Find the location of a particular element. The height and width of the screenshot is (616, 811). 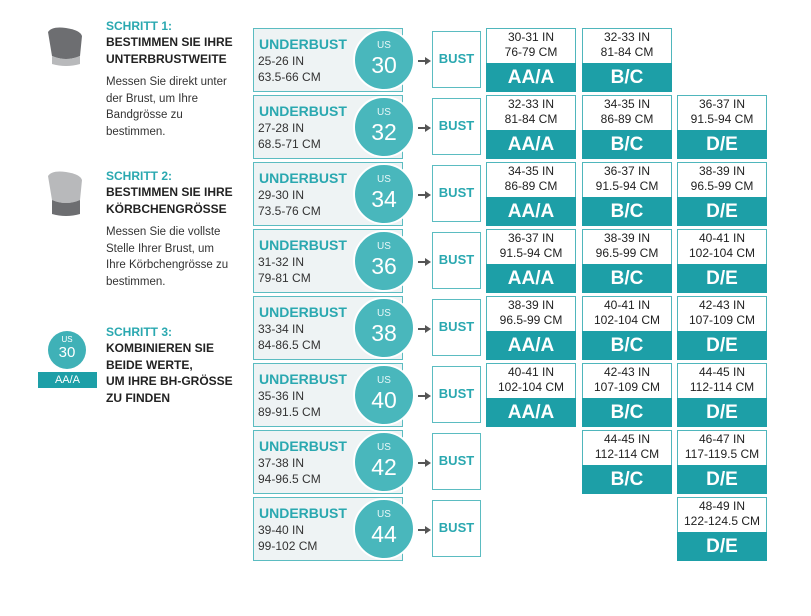

cell-cm: 117-119.5 CM is located at coordinates (722, 454).